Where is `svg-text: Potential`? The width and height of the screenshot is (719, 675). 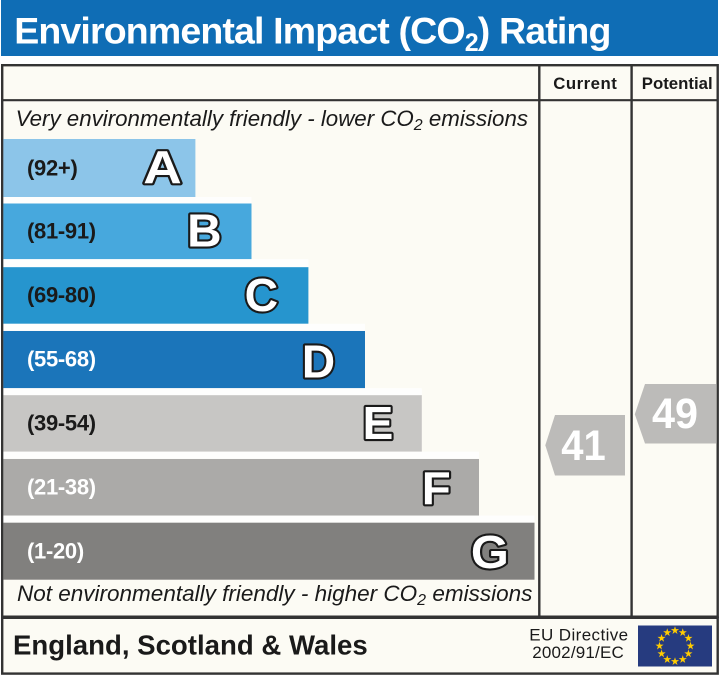 svg-text: Potential is located at coordinates (677, 83).